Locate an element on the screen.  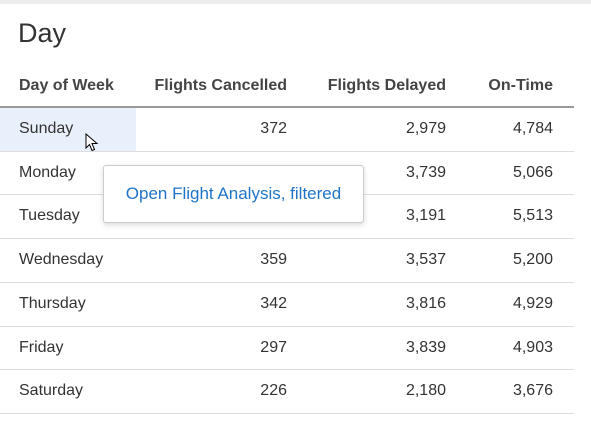
table-cell: 226 is located at coordinates (273, 391).